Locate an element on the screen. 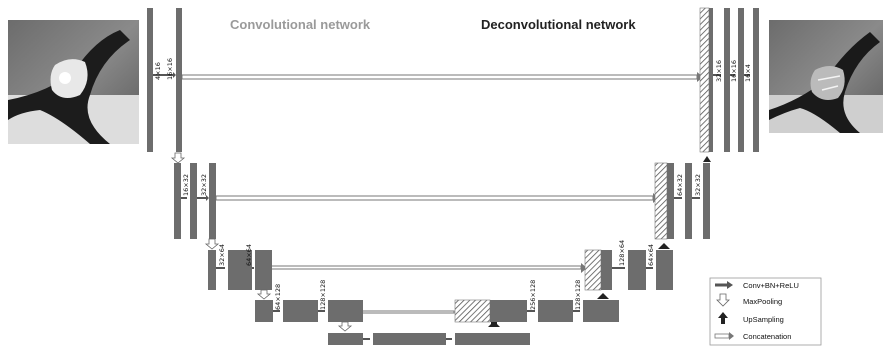 The height and width of the screenshot is (347, 890). dim-label: 4×16 is located at coordinates (158, 71).